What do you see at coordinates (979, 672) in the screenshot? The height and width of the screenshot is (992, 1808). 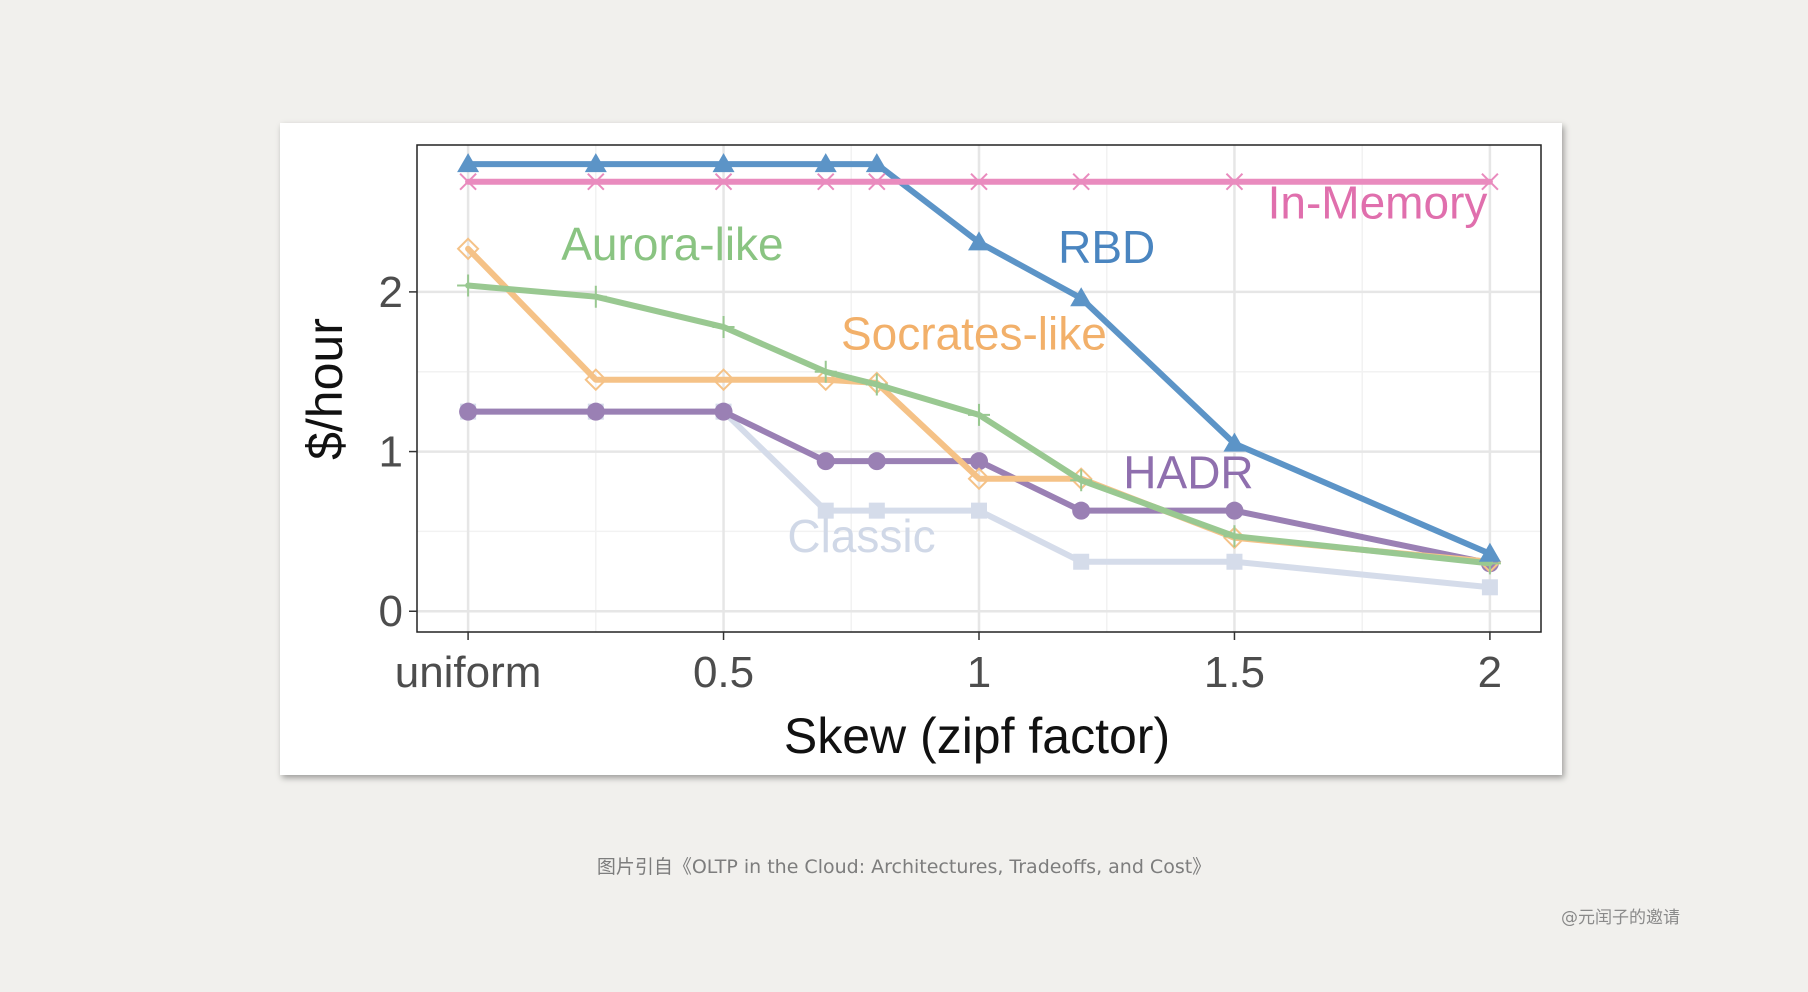 I see `x-tick-label: 1` at bounding box center [979, 672].